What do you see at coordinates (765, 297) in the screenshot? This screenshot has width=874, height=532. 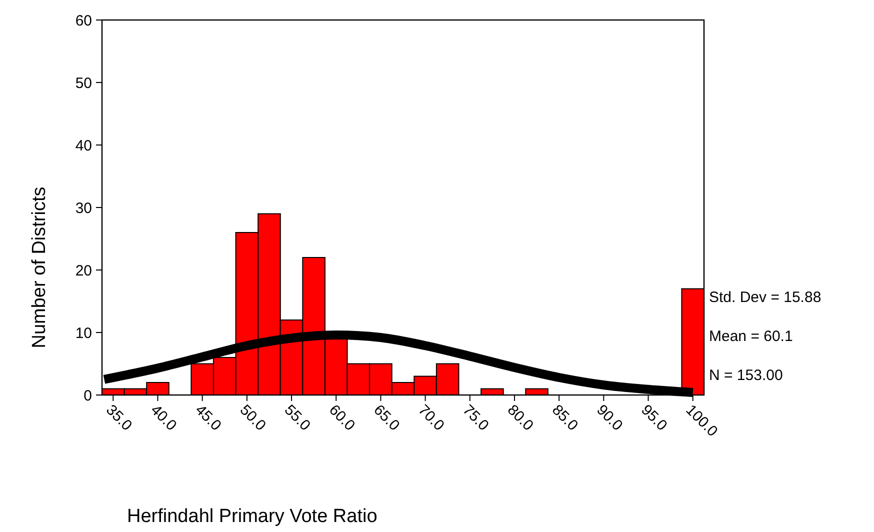 I see `text: Std. Dev = 15.88` at bounding box center [765, 297].